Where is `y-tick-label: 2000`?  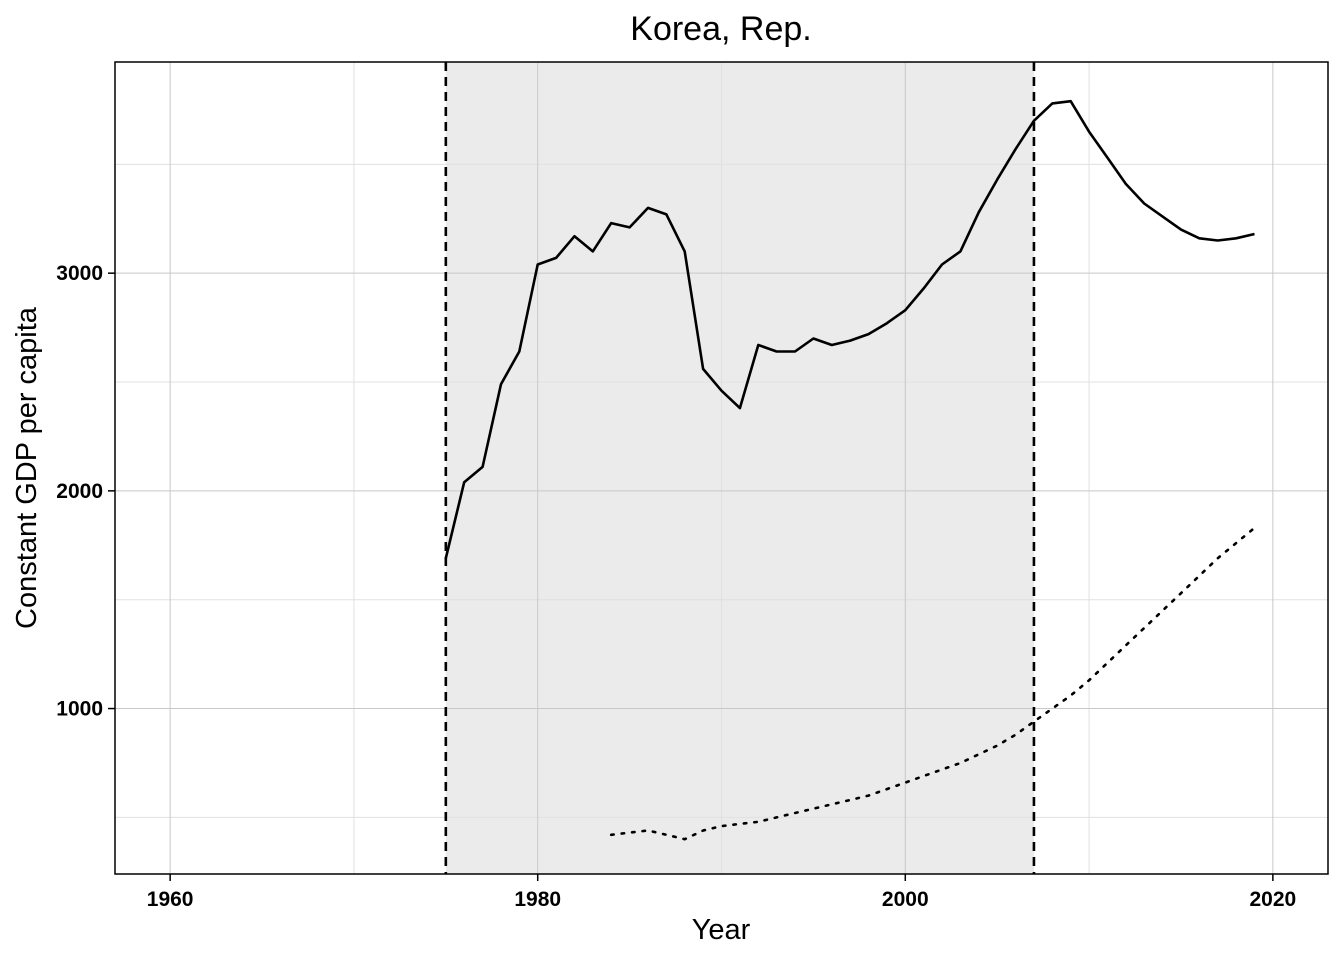
y-tick-label: 2000 is located at coordinates (79, 491).